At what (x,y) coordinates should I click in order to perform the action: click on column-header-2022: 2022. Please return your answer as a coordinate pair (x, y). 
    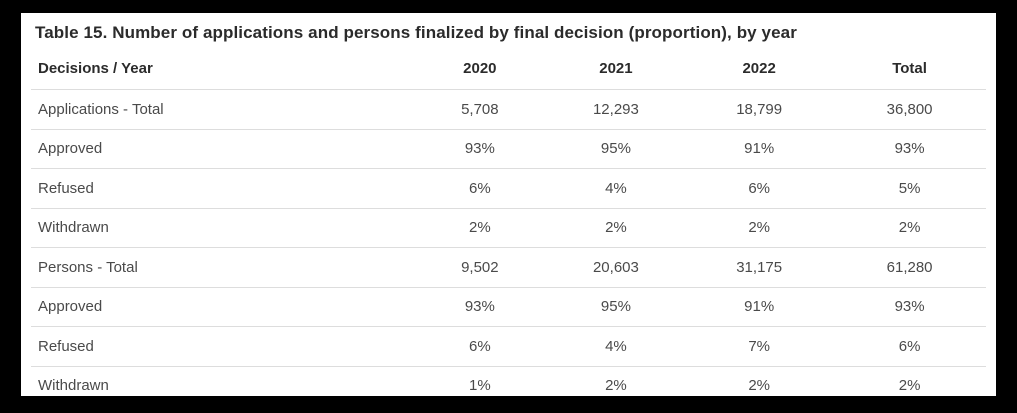
    Looking at the image, I should click on (759, 68).